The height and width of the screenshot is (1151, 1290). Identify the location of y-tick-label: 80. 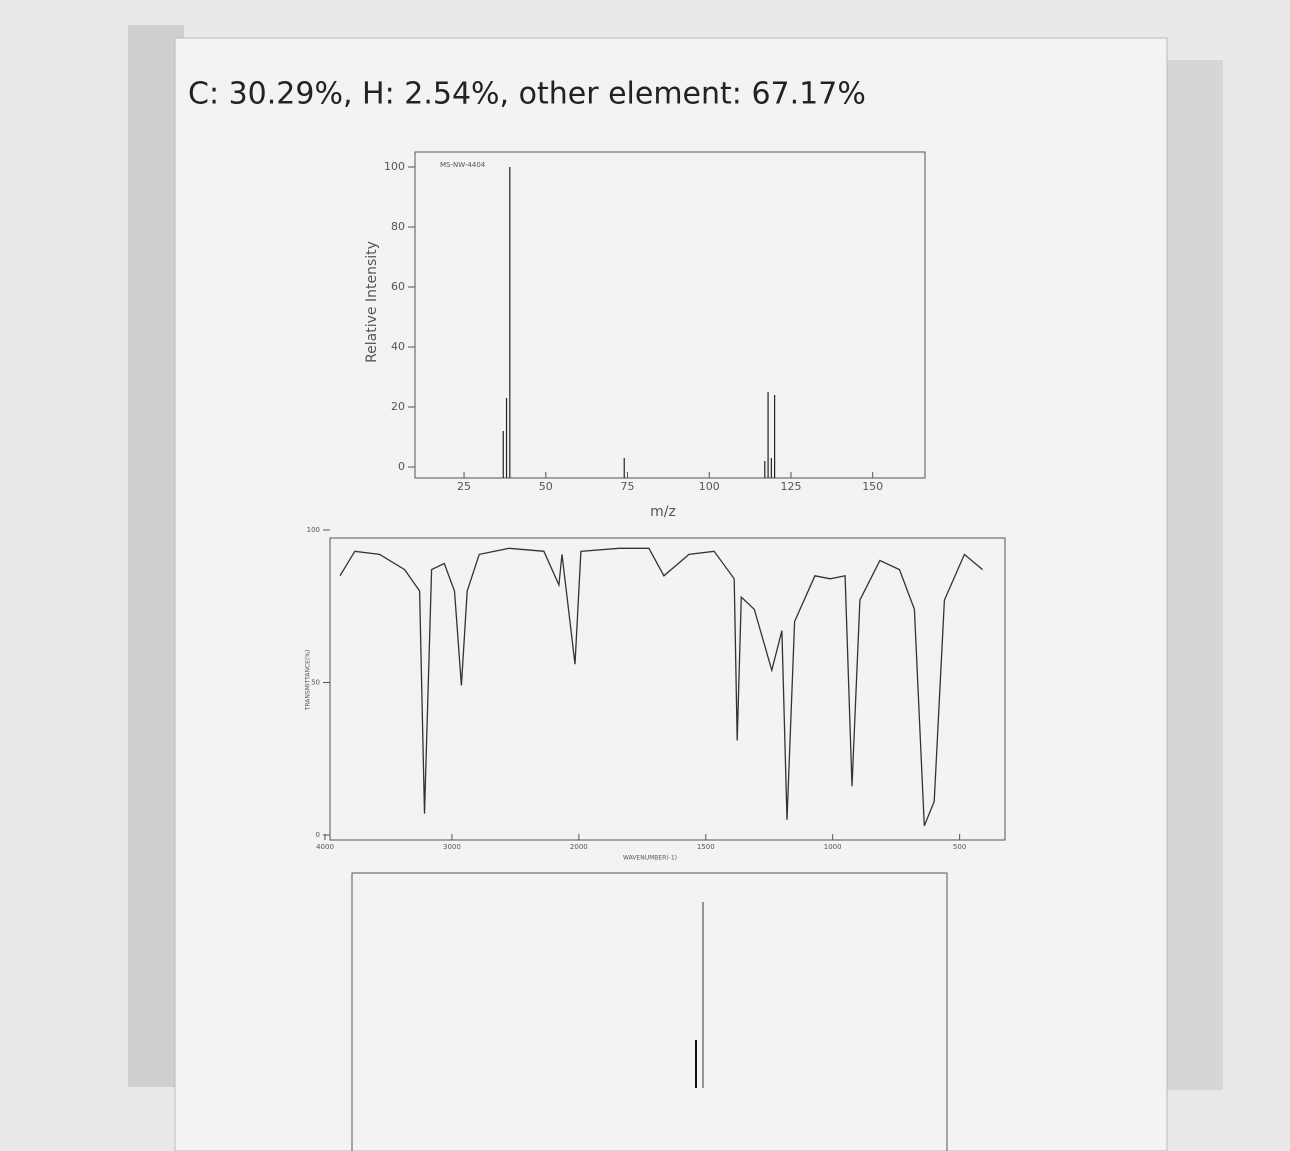
(398, 226).